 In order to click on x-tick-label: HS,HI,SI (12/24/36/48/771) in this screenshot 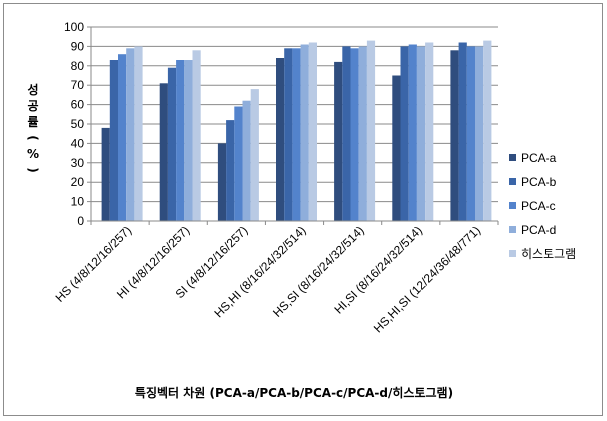, I will do `click(427, 279)`.